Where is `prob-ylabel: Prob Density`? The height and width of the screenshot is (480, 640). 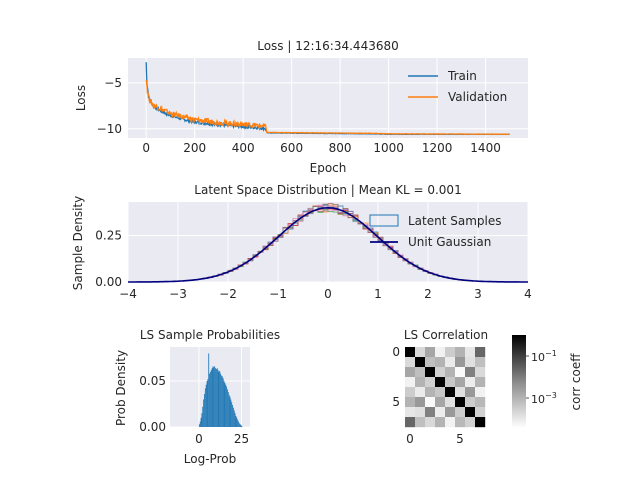
prob-ylabel: Prob Density is located at coordinates (121, 388).